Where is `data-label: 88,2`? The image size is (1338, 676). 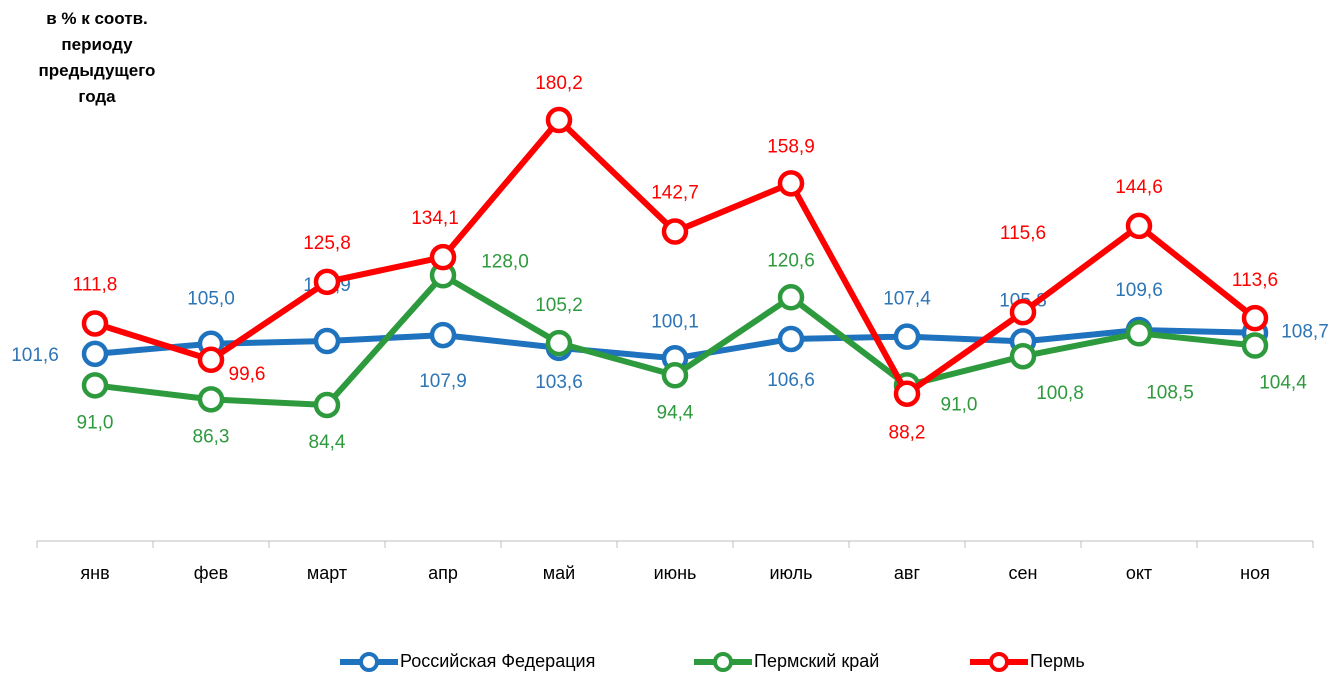
data-label: 88,2 is located at coordinates (907, 433).